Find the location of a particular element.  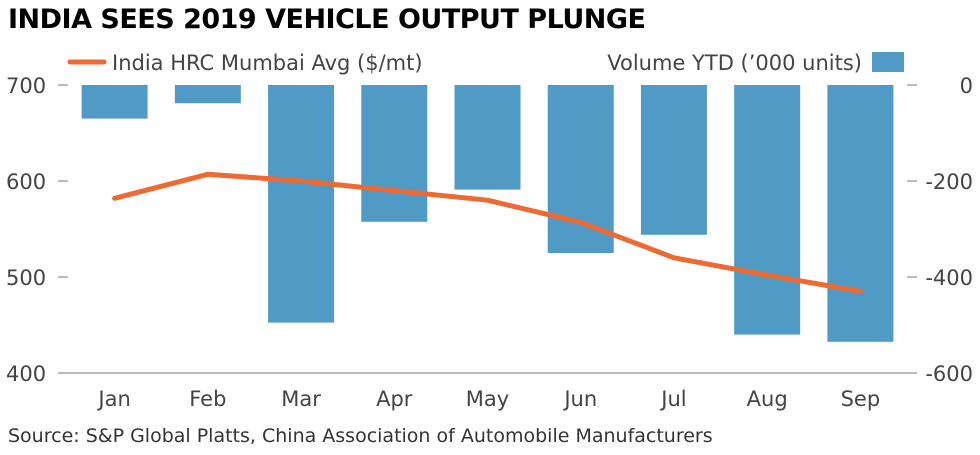

y-left-tick-label: 500 is located at coordinates (26, 278).